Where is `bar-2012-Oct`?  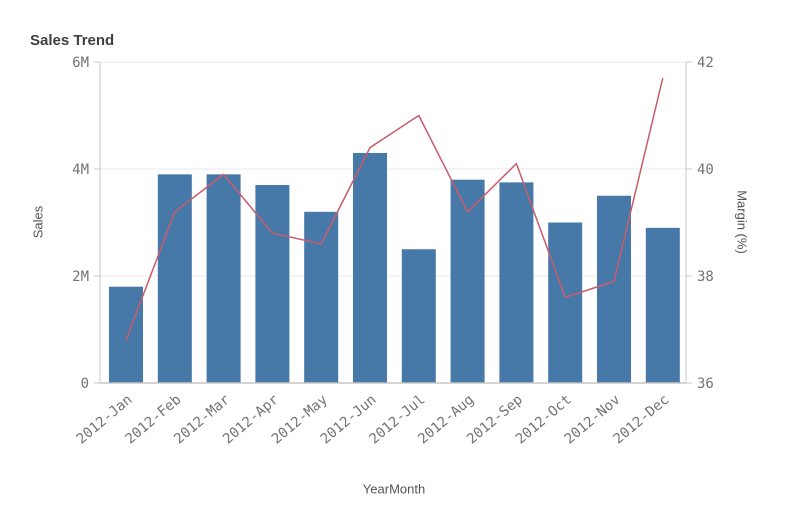
bar-2012-Oct is located at coordinates (565, 303).